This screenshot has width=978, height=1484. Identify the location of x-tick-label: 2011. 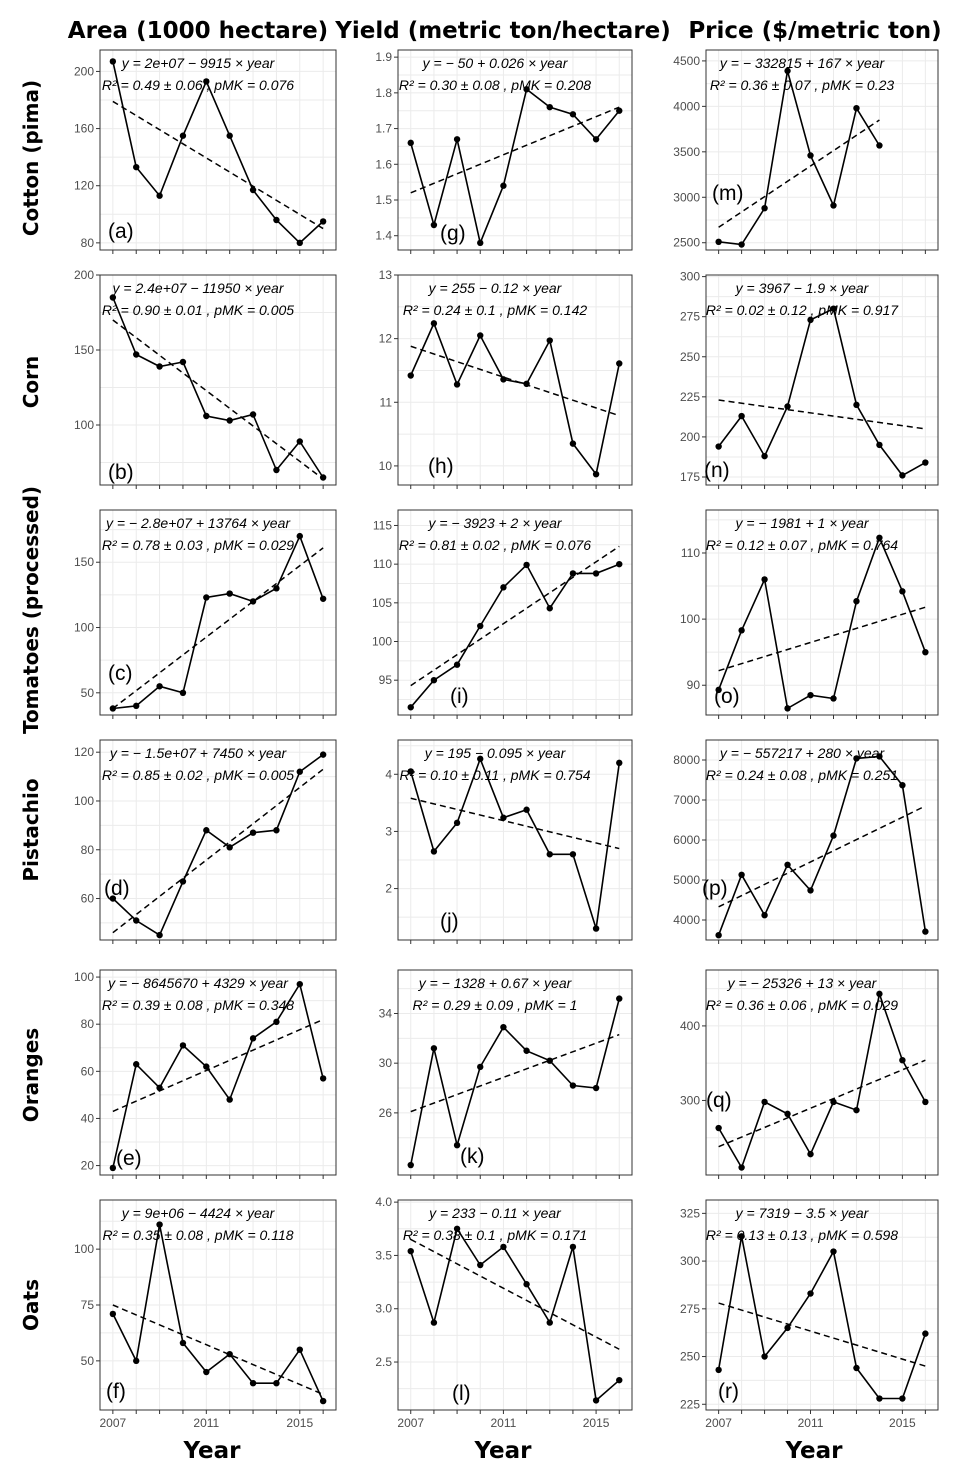
(206, 1423).